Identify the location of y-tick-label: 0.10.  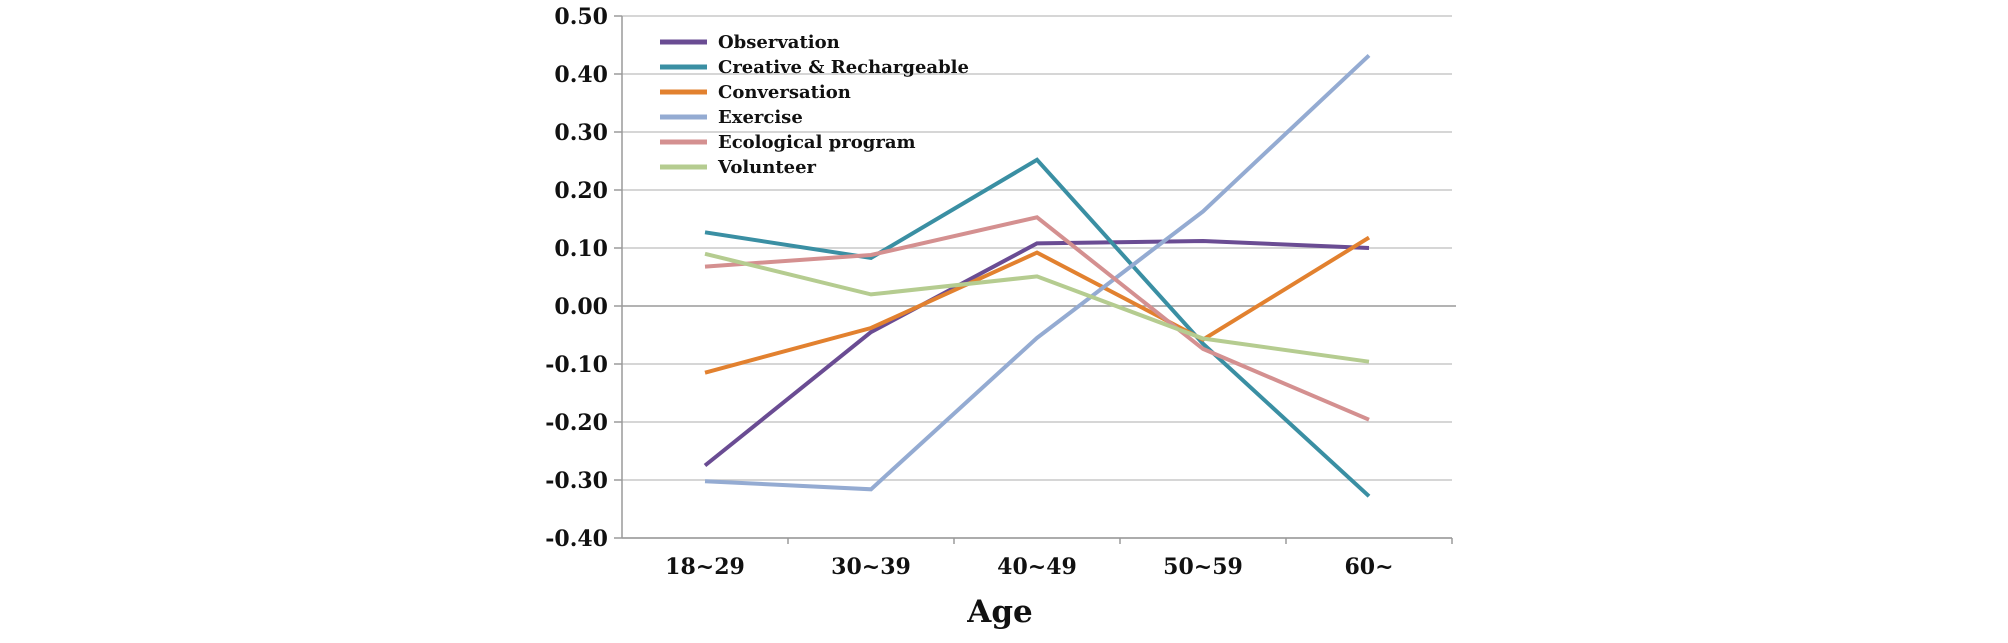
(581, 249).